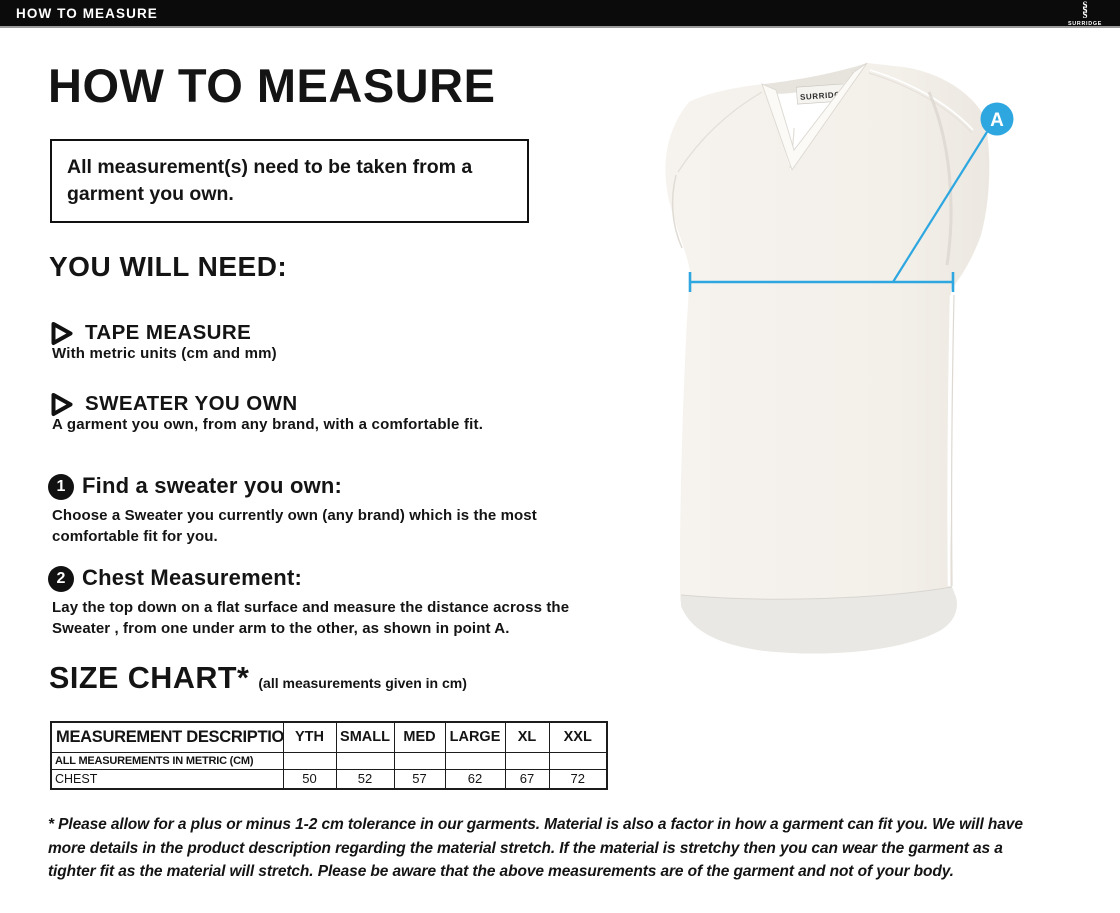  Describe the element at coordinates (87, 13) in the screenshot. I see `top-bar-title: HOW TO MEASURE` at that location.